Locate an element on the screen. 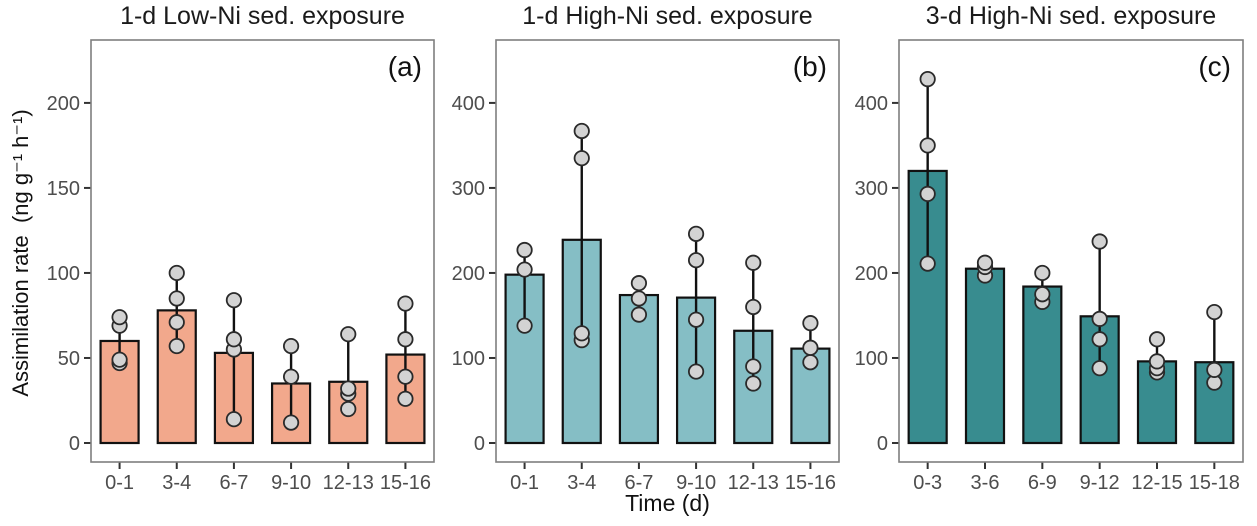  x-tick-label: 9-12 is located at coordinates (1100, 483).